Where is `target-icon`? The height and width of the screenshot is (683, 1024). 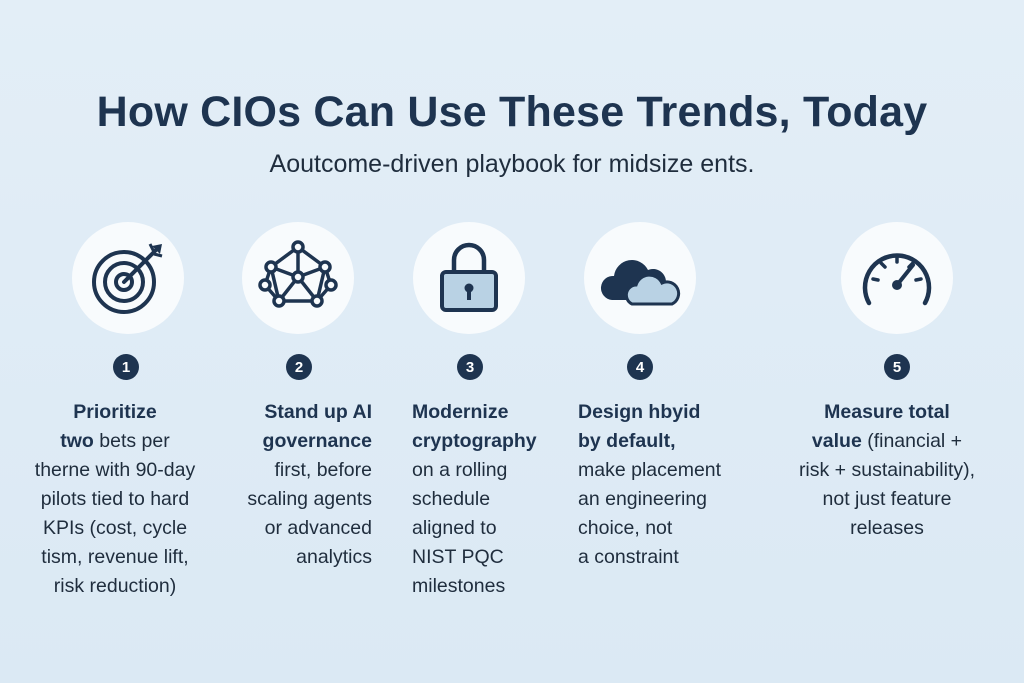 target-icon is located at coordinates (127, 278).